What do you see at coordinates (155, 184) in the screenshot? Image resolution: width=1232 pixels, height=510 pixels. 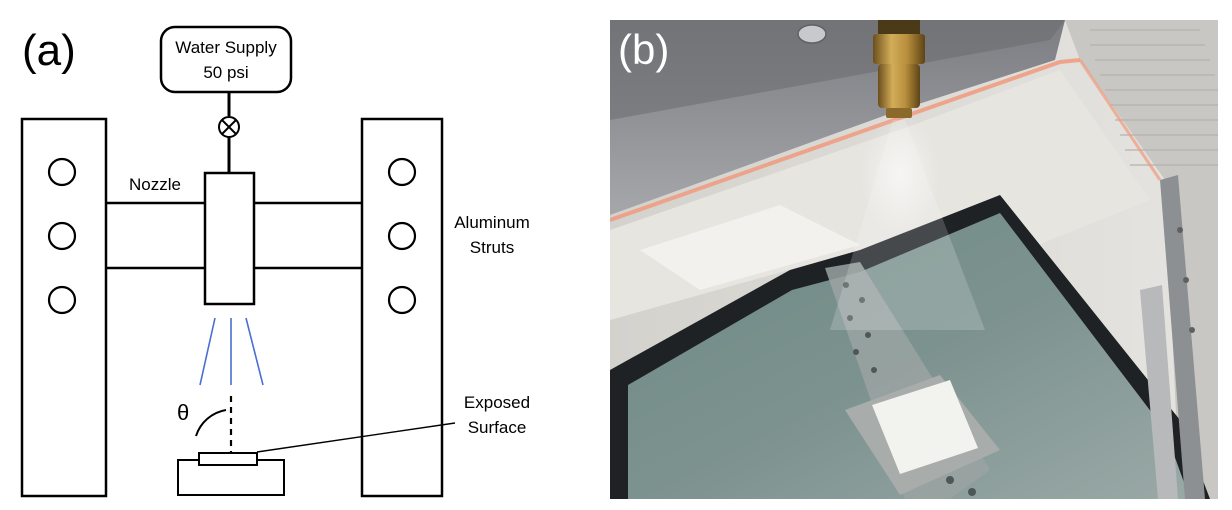 I see `nozzle-label: Nozzle` at bounding box center [155, 184].